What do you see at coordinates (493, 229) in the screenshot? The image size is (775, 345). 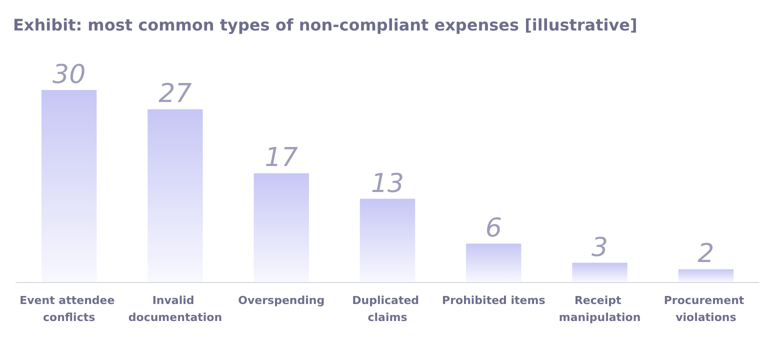 I see `data-label: 6` at bounding box center [493, 229].